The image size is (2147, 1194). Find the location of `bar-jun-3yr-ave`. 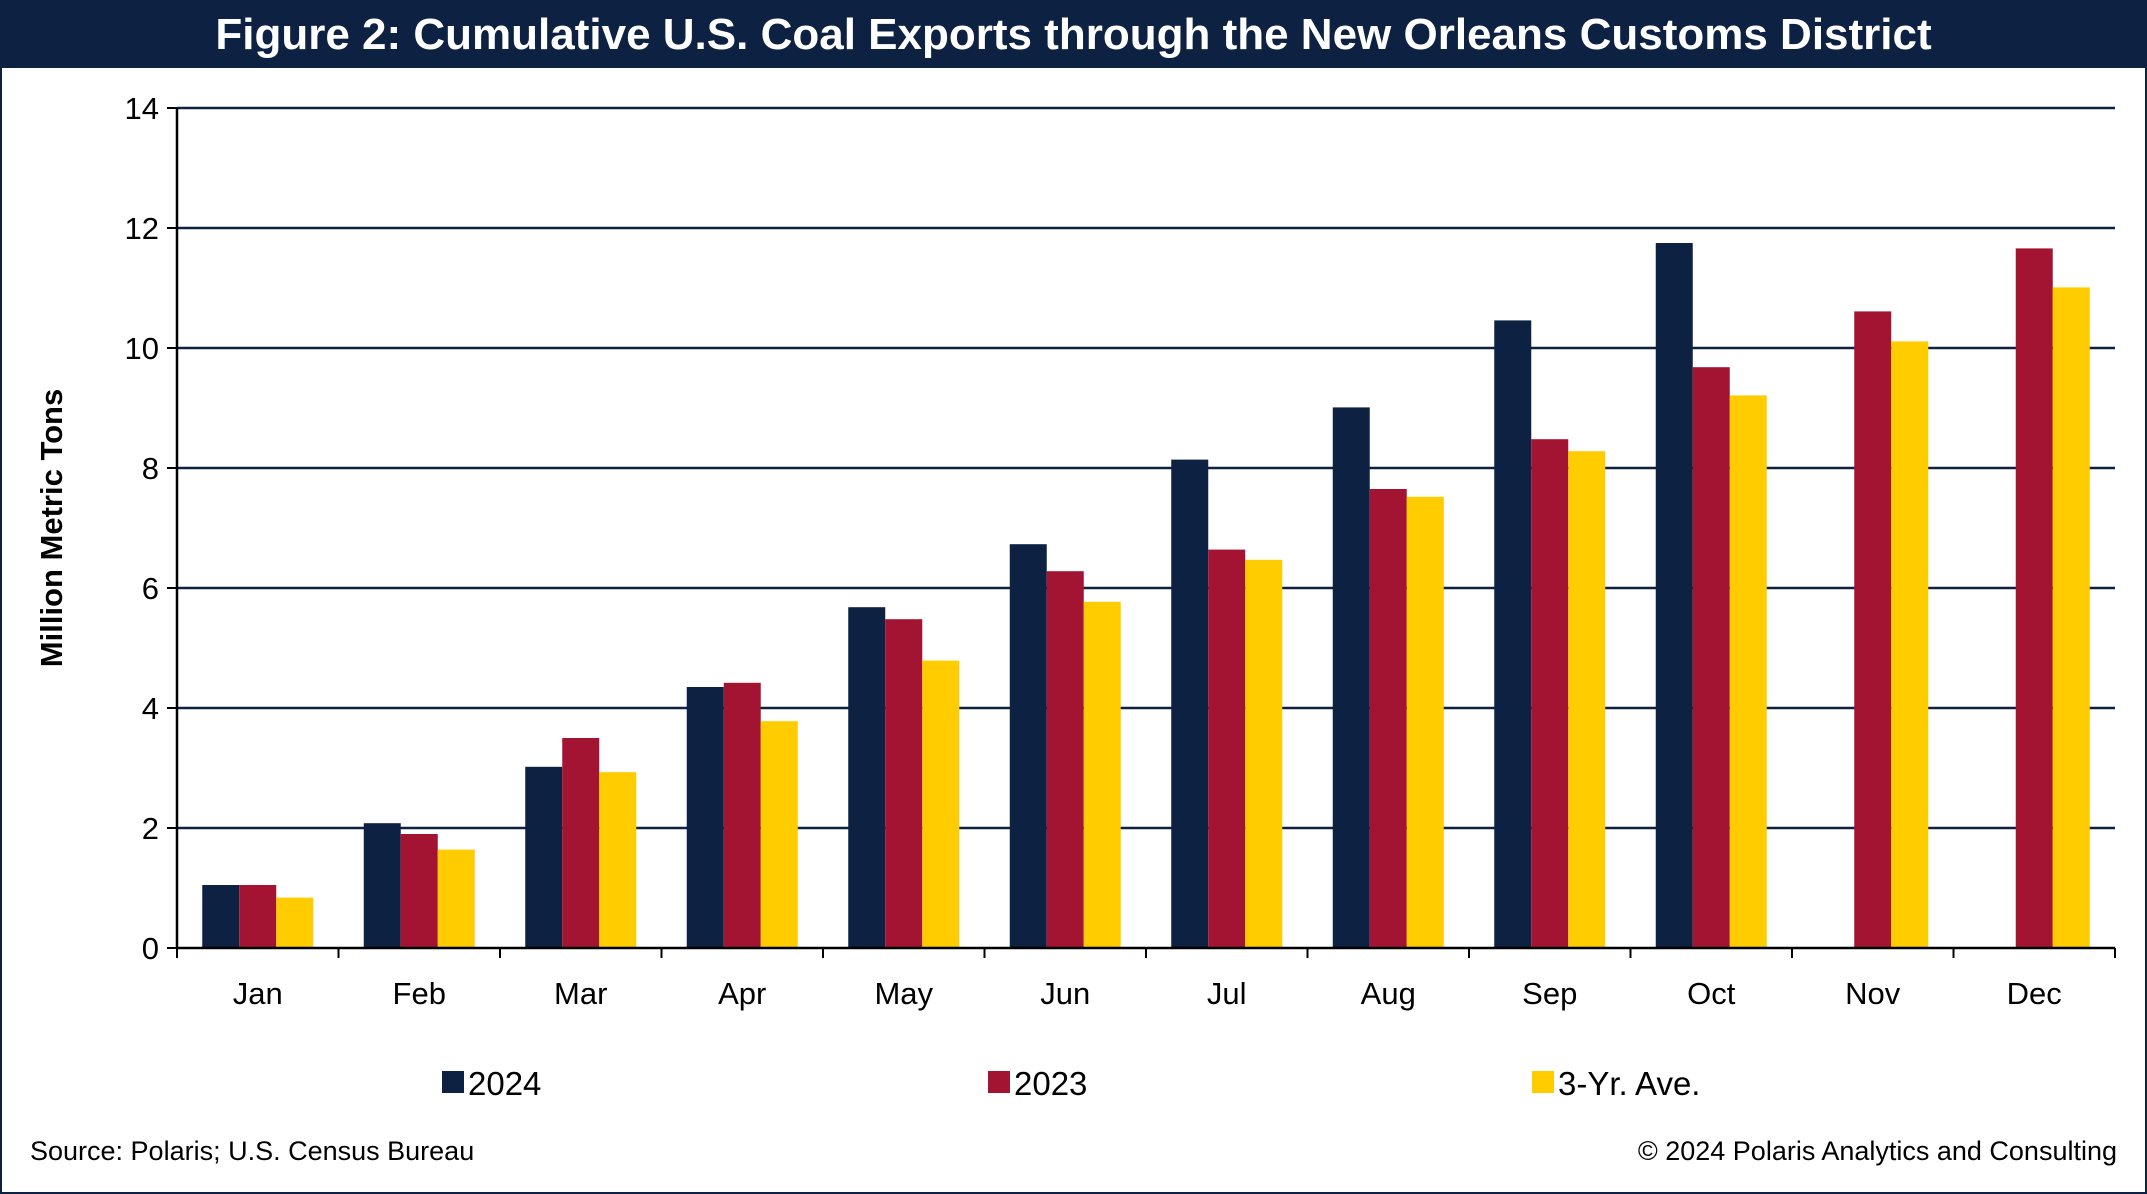

bar-jun-3yr-ave is located at coordinates (1102, 774).